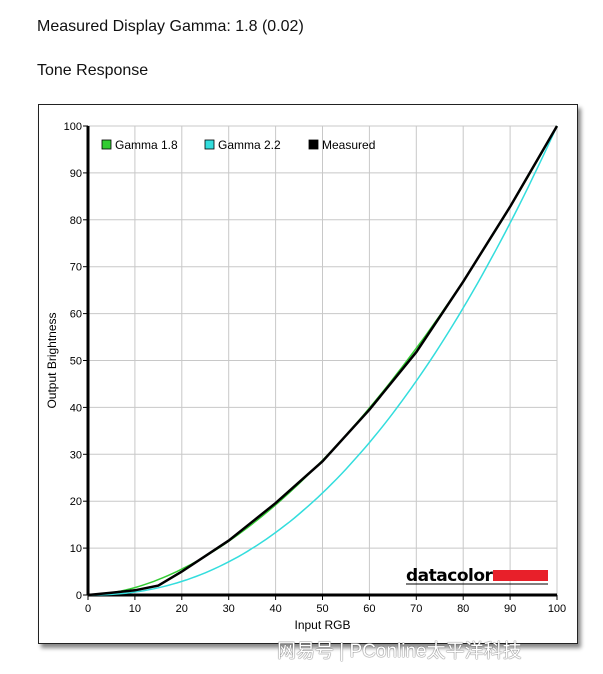 The height and width of the screenshot is (674, 603). Describe the element at coordinates (510, 609) in the screenshot. I see `x-tick-label: 90` at that location.